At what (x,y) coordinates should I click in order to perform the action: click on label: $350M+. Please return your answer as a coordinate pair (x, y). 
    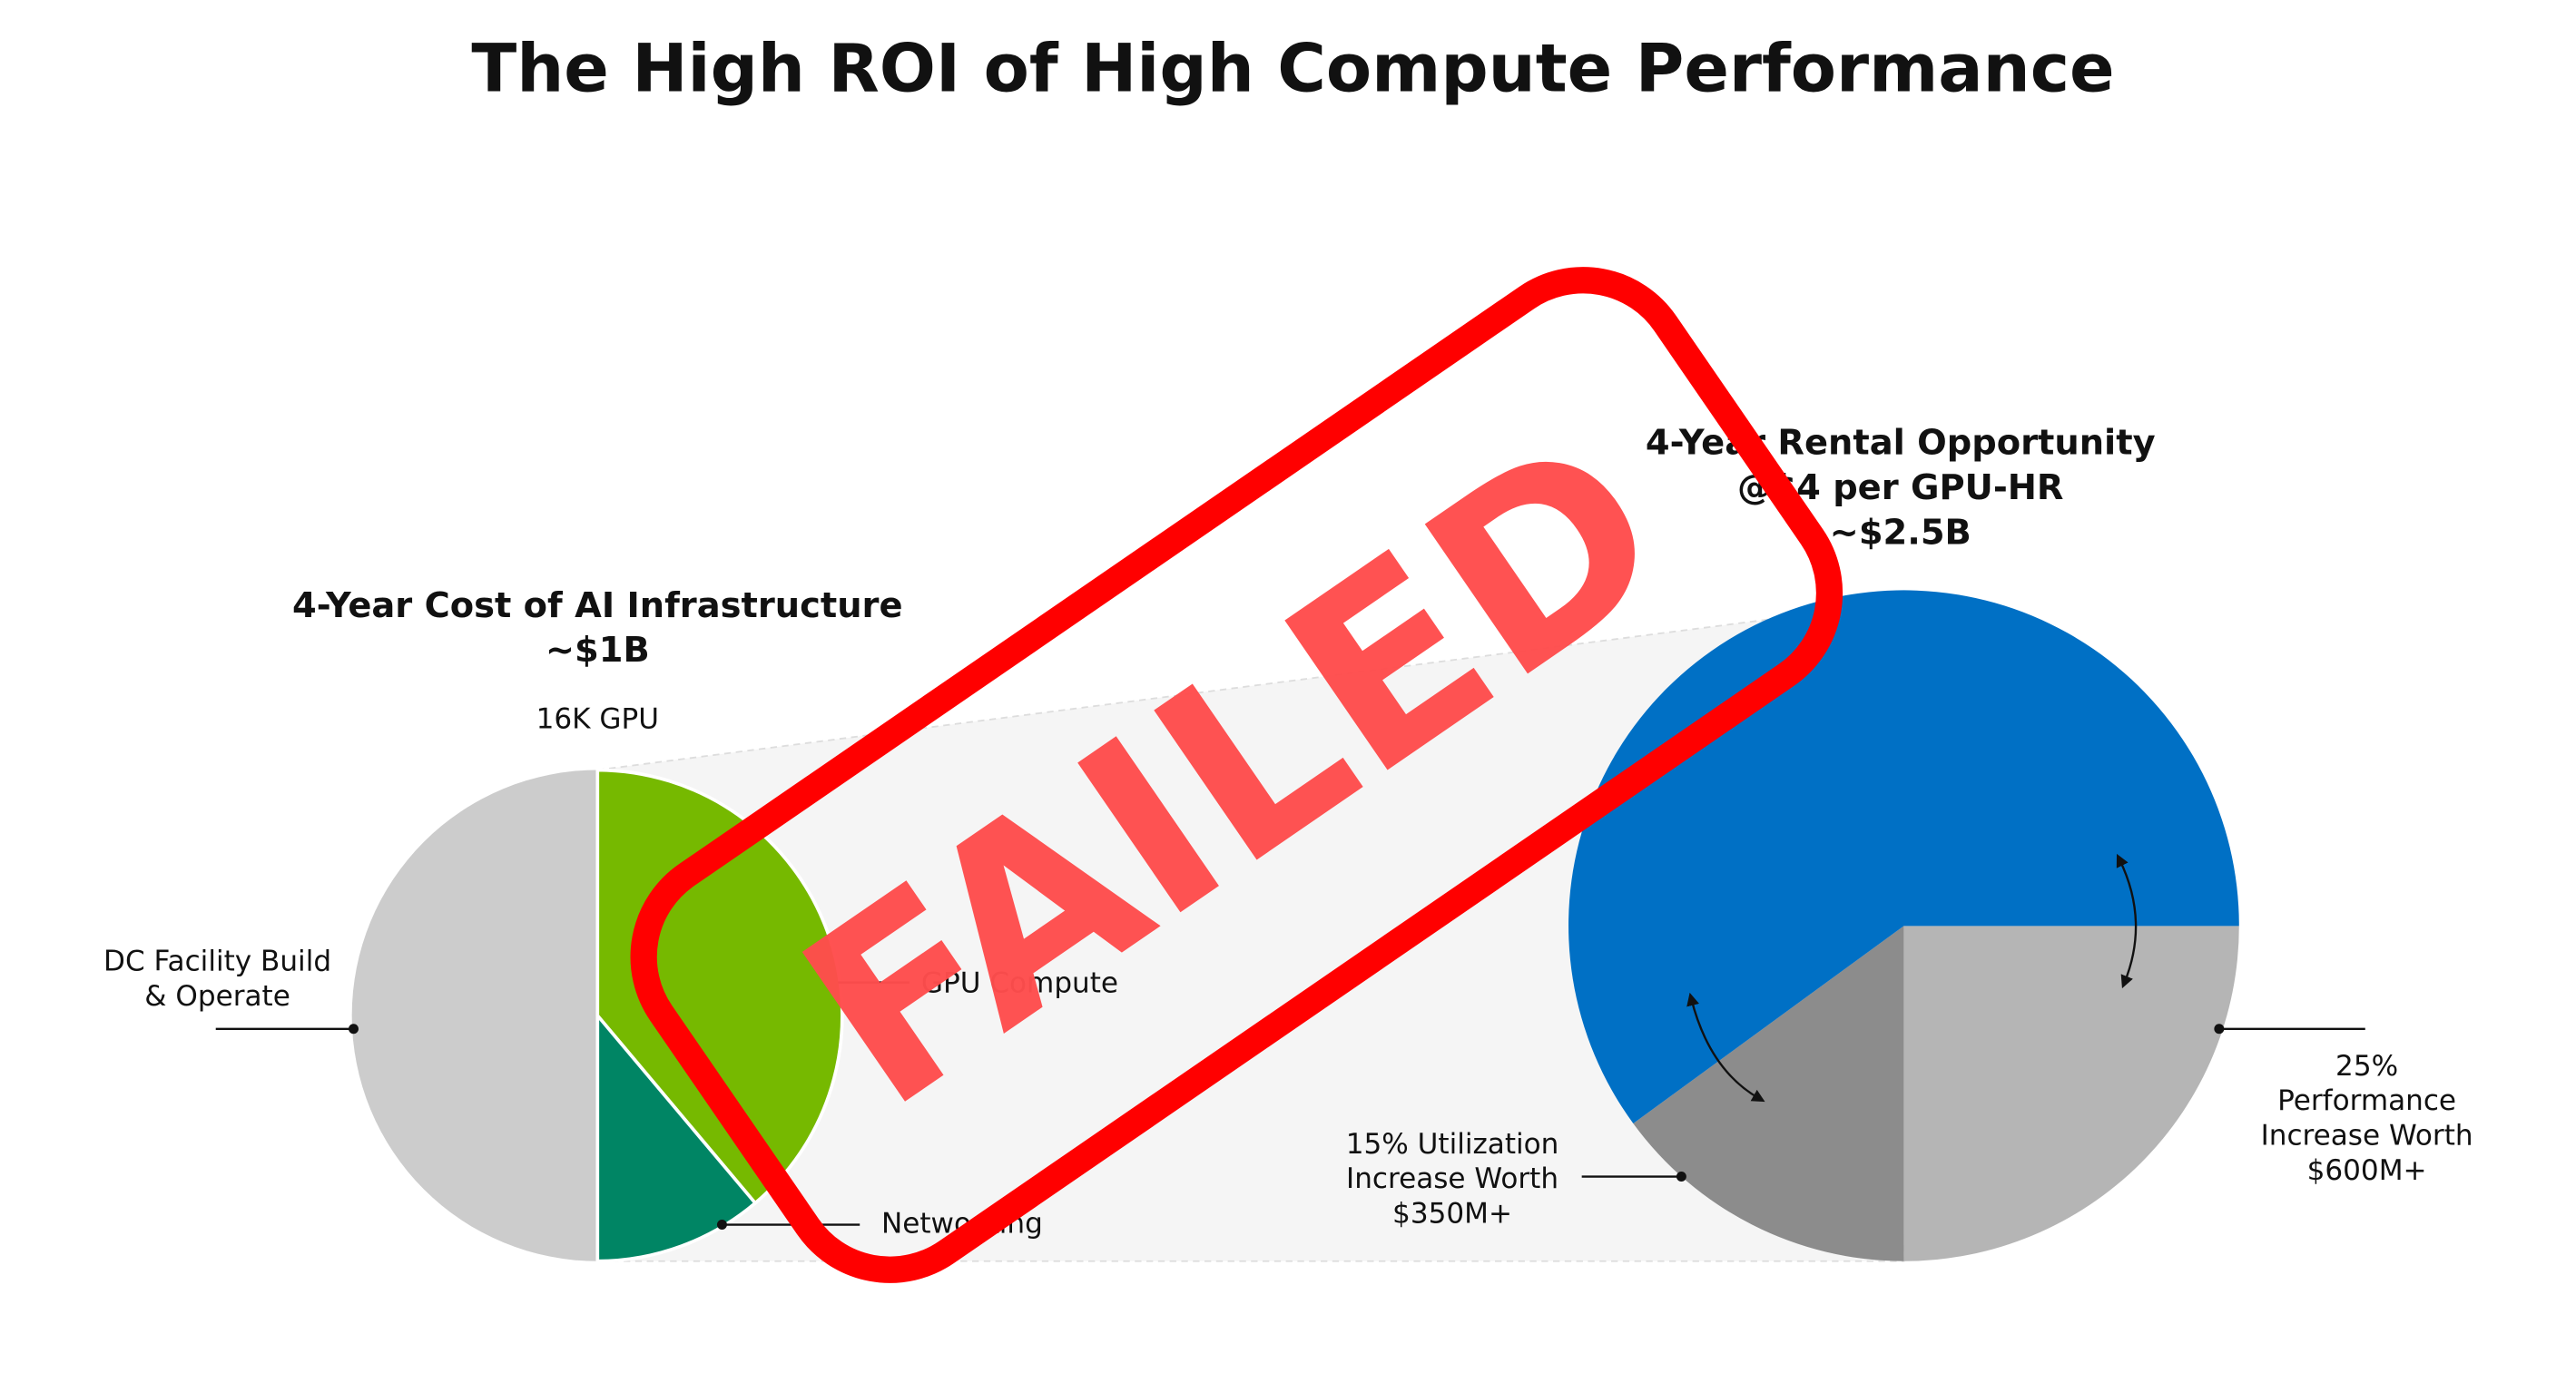
    Looking at the image, I should click on (1452, 1214).